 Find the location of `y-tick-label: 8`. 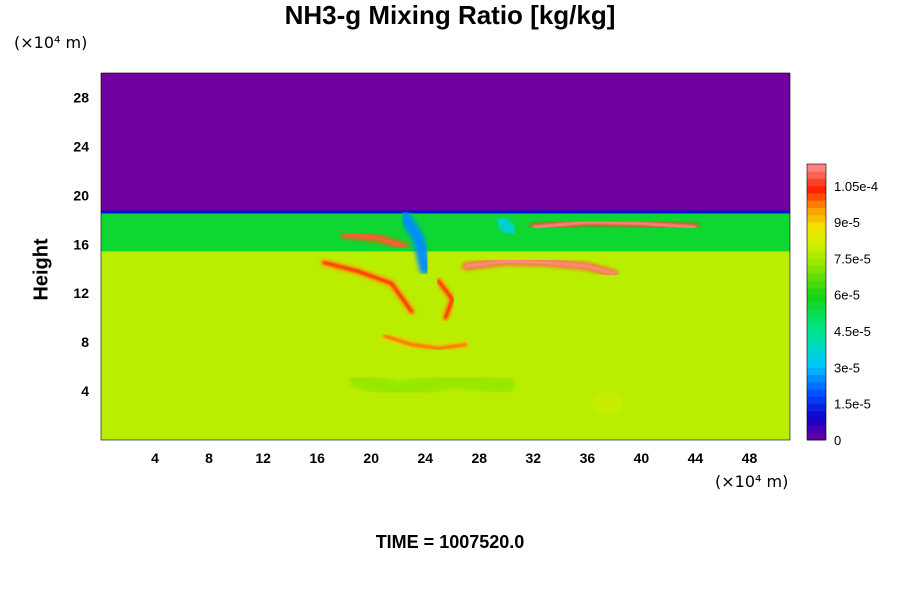

y-tick-label: 8 is located at coordinates (85, 342).